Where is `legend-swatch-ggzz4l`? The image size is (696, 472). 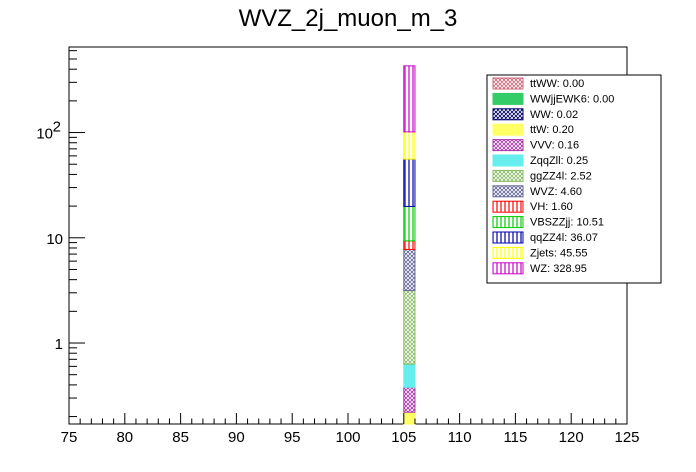 legend-swatch-ggzz4l is located at coordinates (508, 175).